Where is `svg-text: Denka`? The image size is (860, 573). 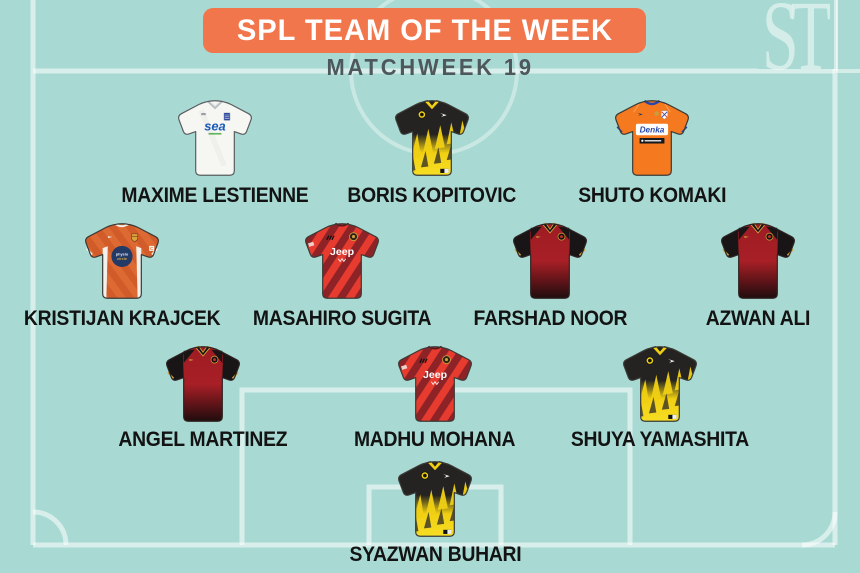
svg-text: Denka is located at coordinates (652, 129).